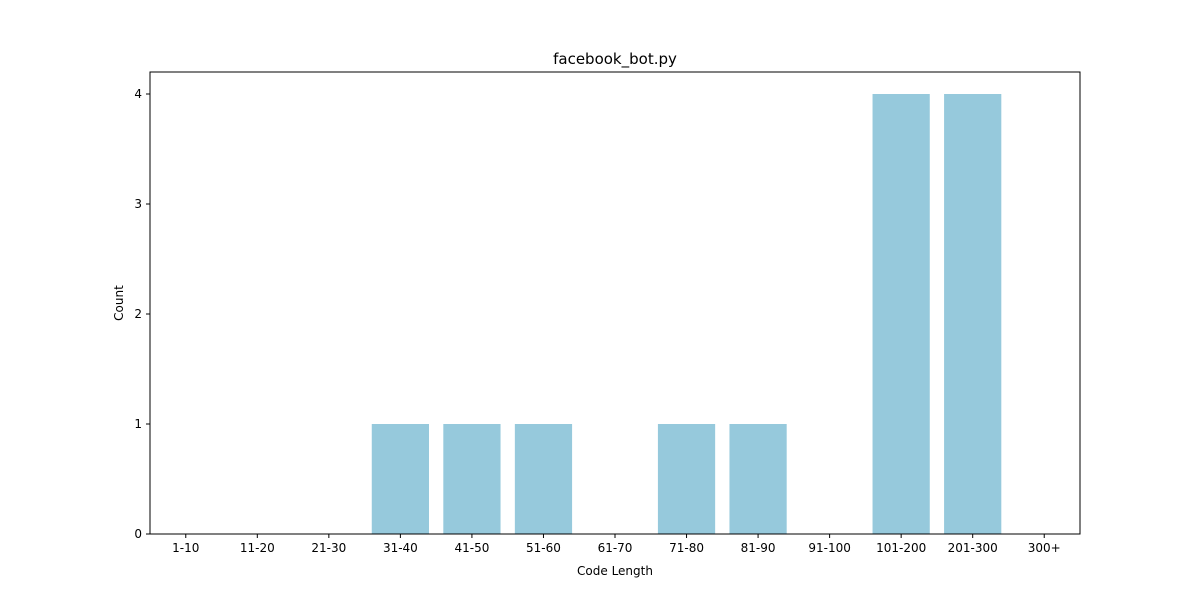 The width and height of the screenshot is (1200, 600). Describe the element at coordinates (615, 571) in the screenshot. I see `x-axis-label: Code Length` at that location.